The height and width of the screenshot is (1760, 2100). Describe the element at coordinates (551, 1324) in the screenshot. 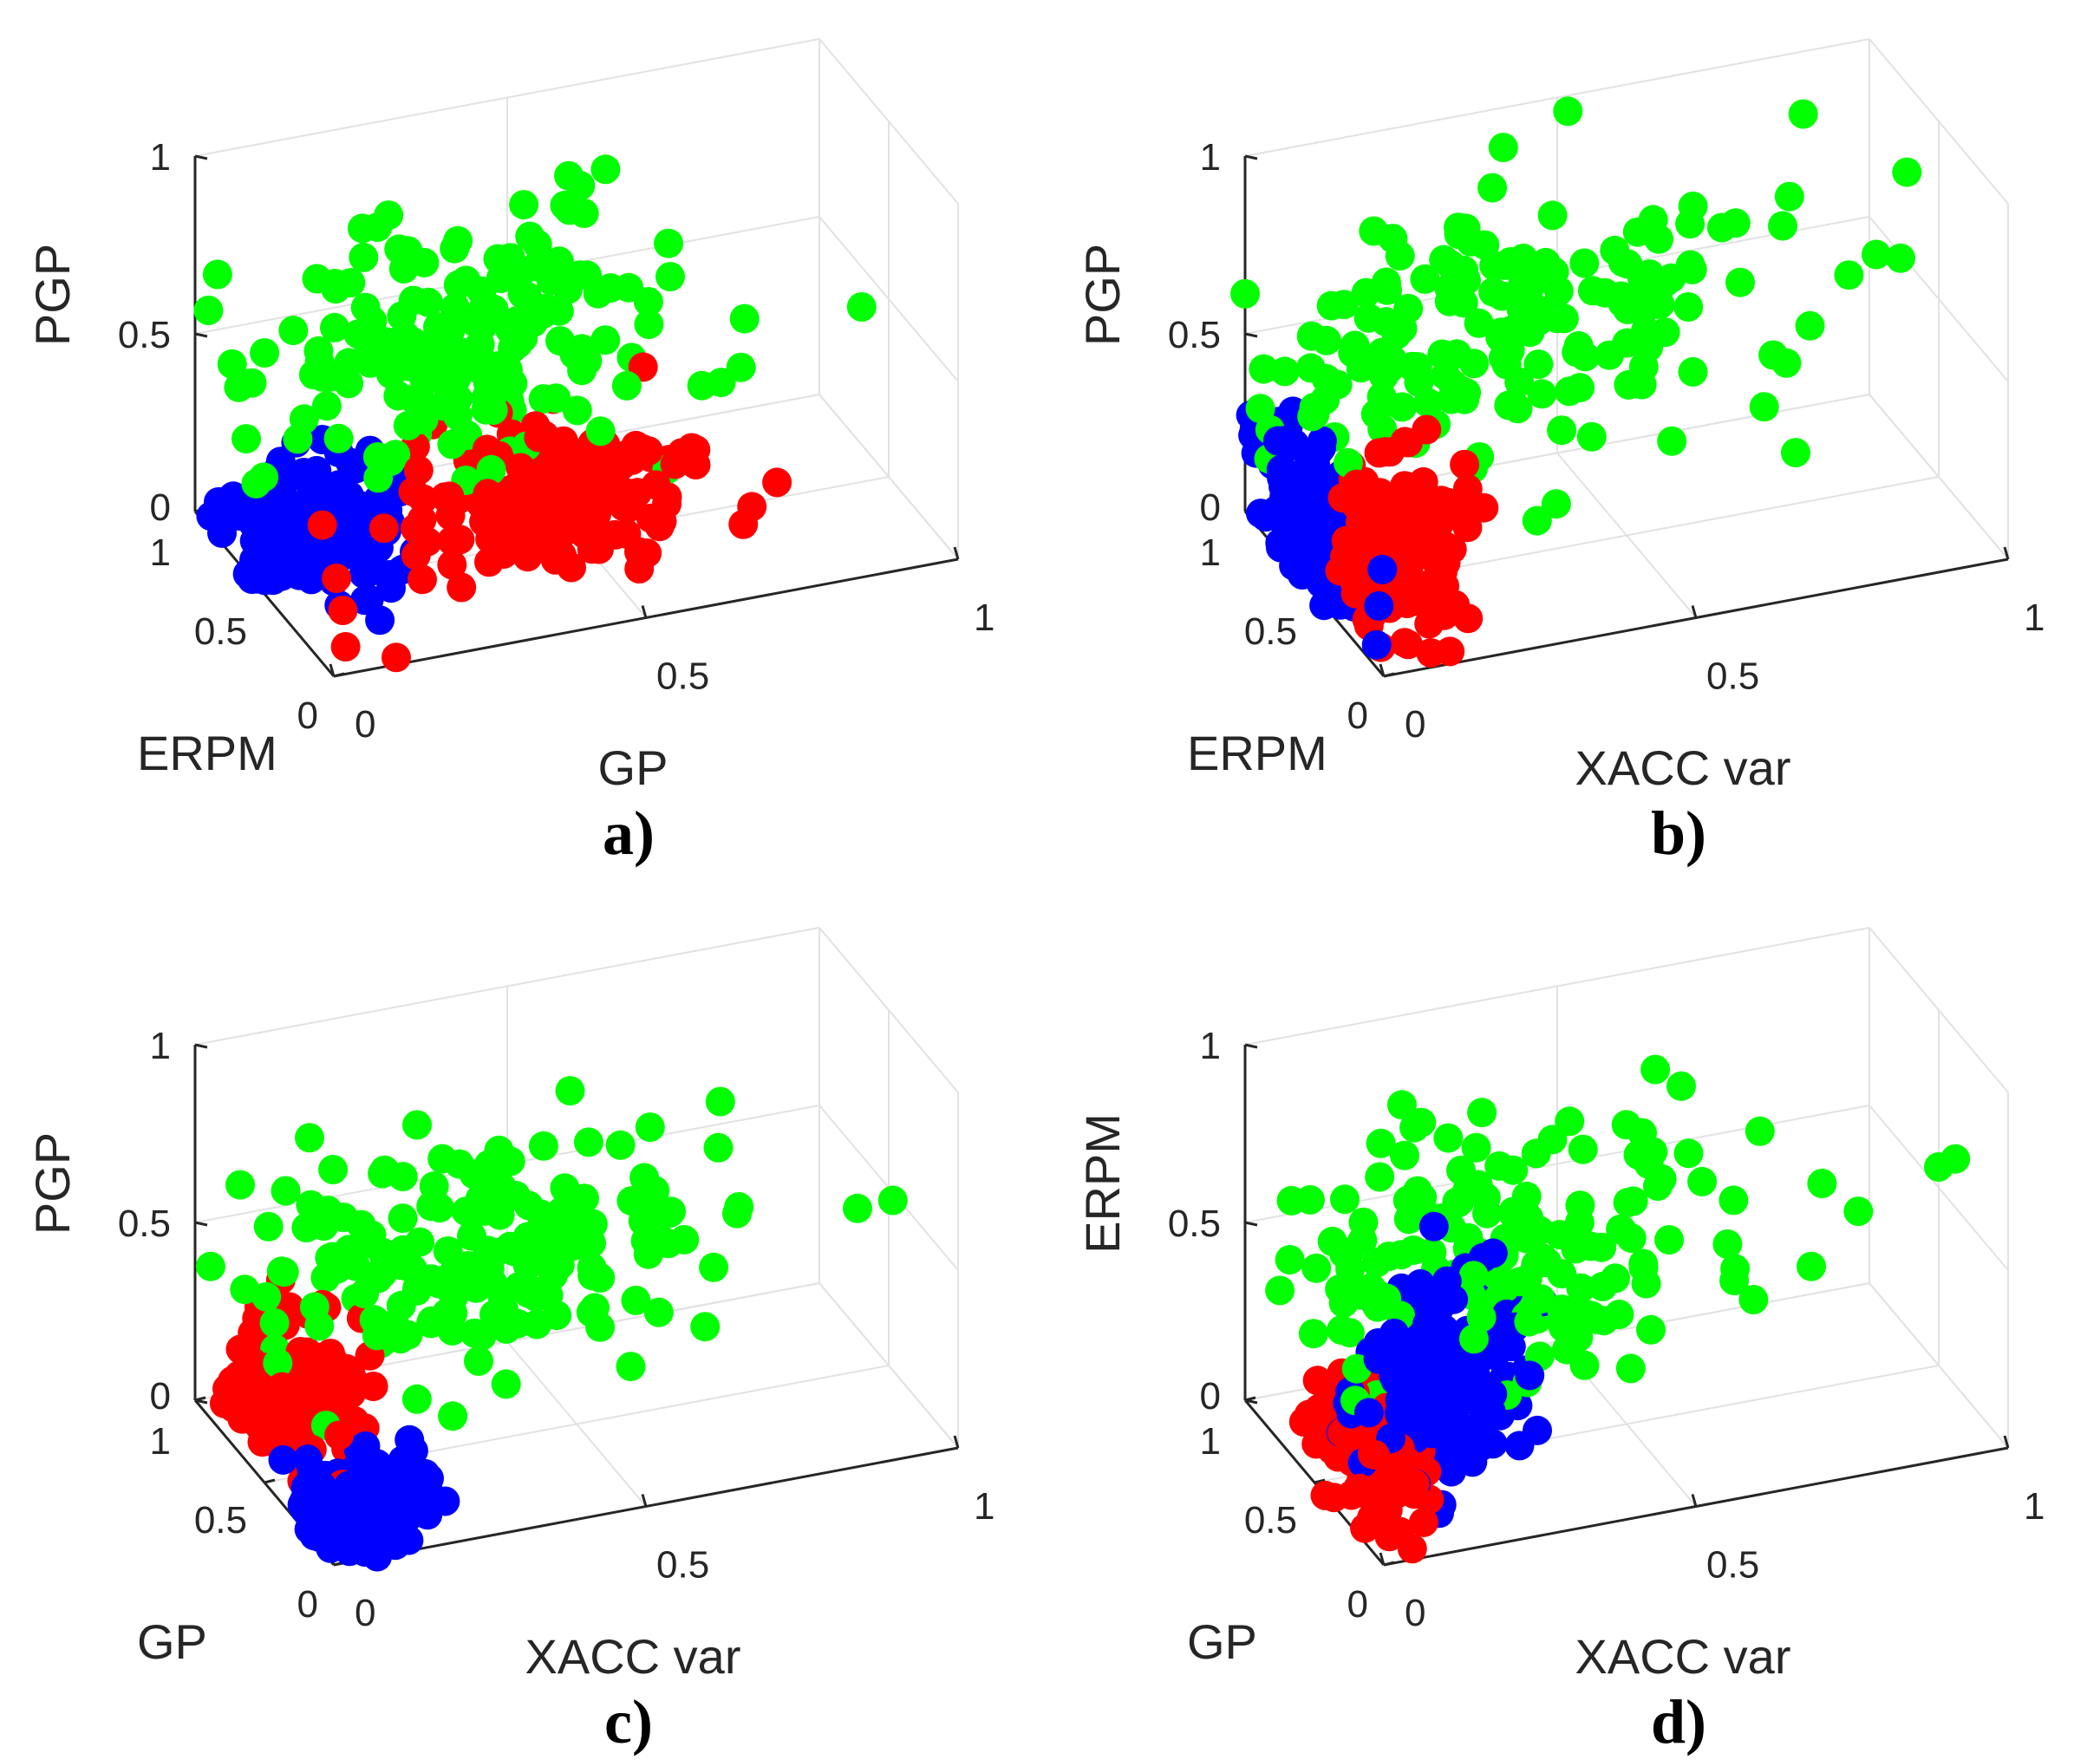

I see `scatter-points-c` at that location.